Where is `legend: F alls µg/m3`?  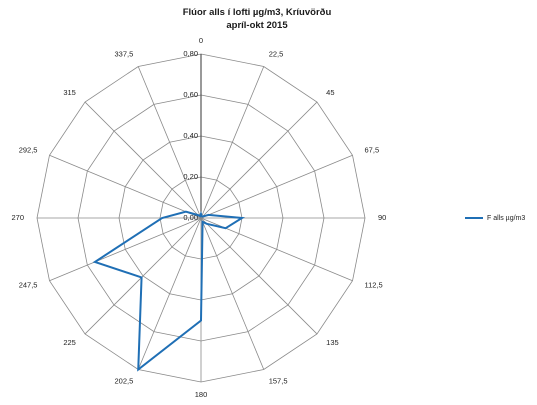
legend: F alls µg/m3 is located at coordinates (495, 218).